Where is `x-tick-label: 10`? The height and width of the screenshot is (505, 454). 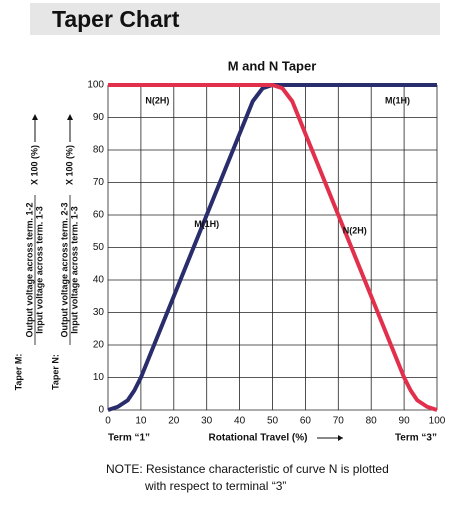
x-tick-label: 10 is located at coordinates (141, 421).